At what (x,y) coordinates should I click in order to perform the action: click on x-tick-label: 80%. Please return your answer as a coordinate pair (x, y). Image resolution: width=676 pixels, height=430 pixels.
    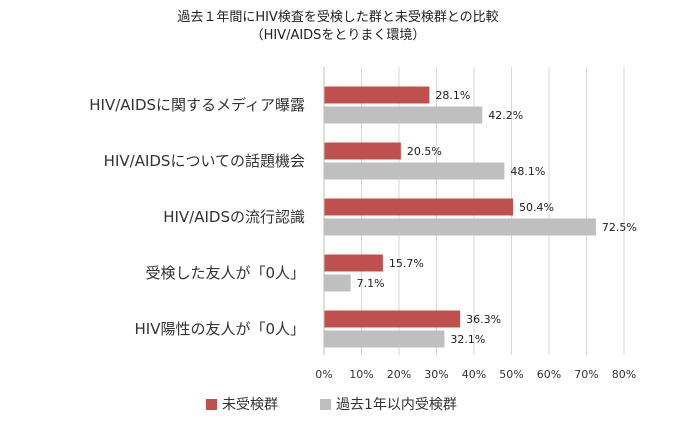
    Looking at the image, I should click on (624, 374).